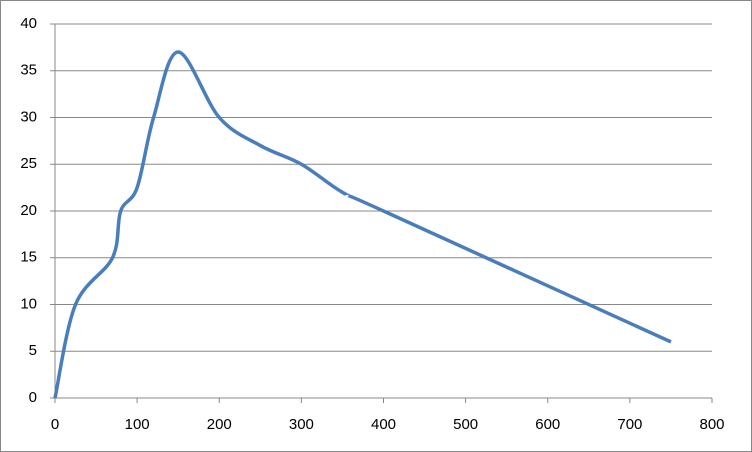  Describe the element at coordinates (28, 23) in the screenshot. I see `y-tick-label: 40` at that location.